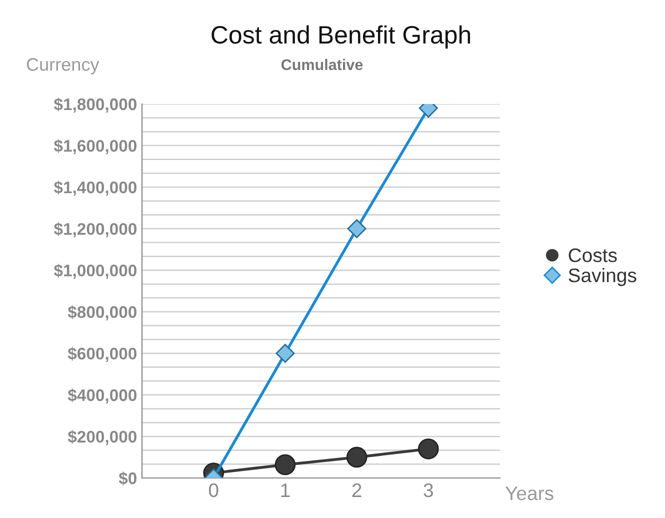 Image resolution: width=665 pixels, height=518 pixels. I want to click on x-tick-label: 1, so click(285, 490).